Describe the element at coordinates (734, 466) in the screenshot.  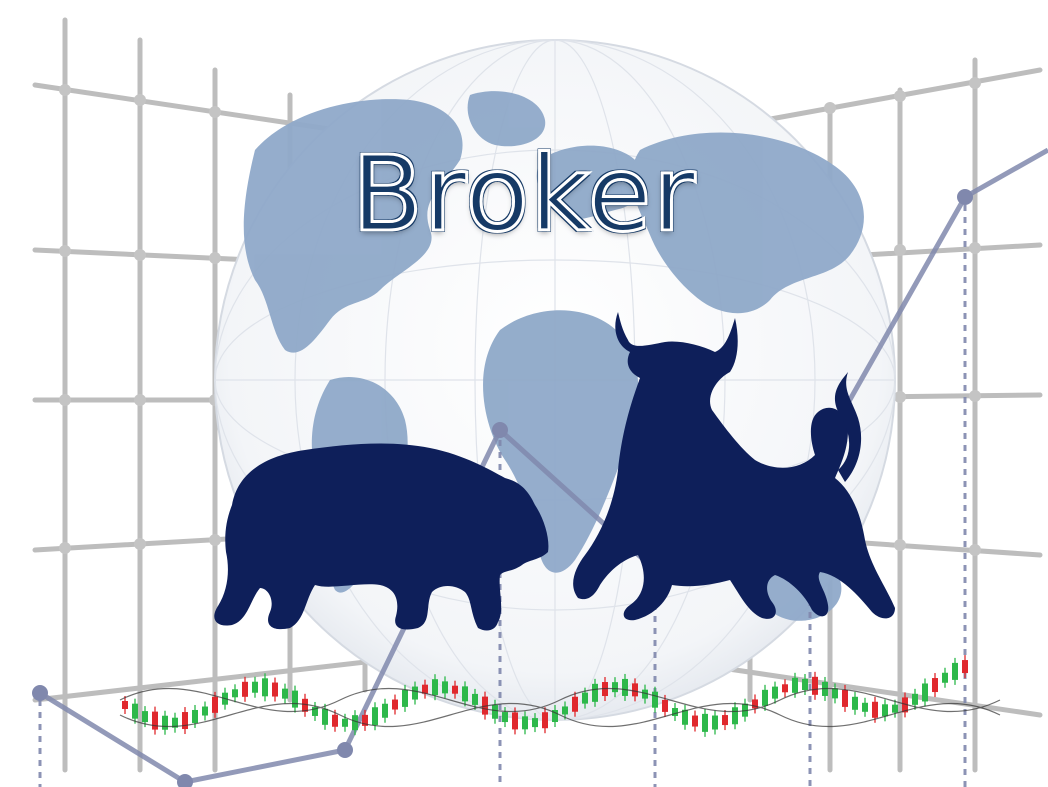
I see `bull-silhouette` at that location.